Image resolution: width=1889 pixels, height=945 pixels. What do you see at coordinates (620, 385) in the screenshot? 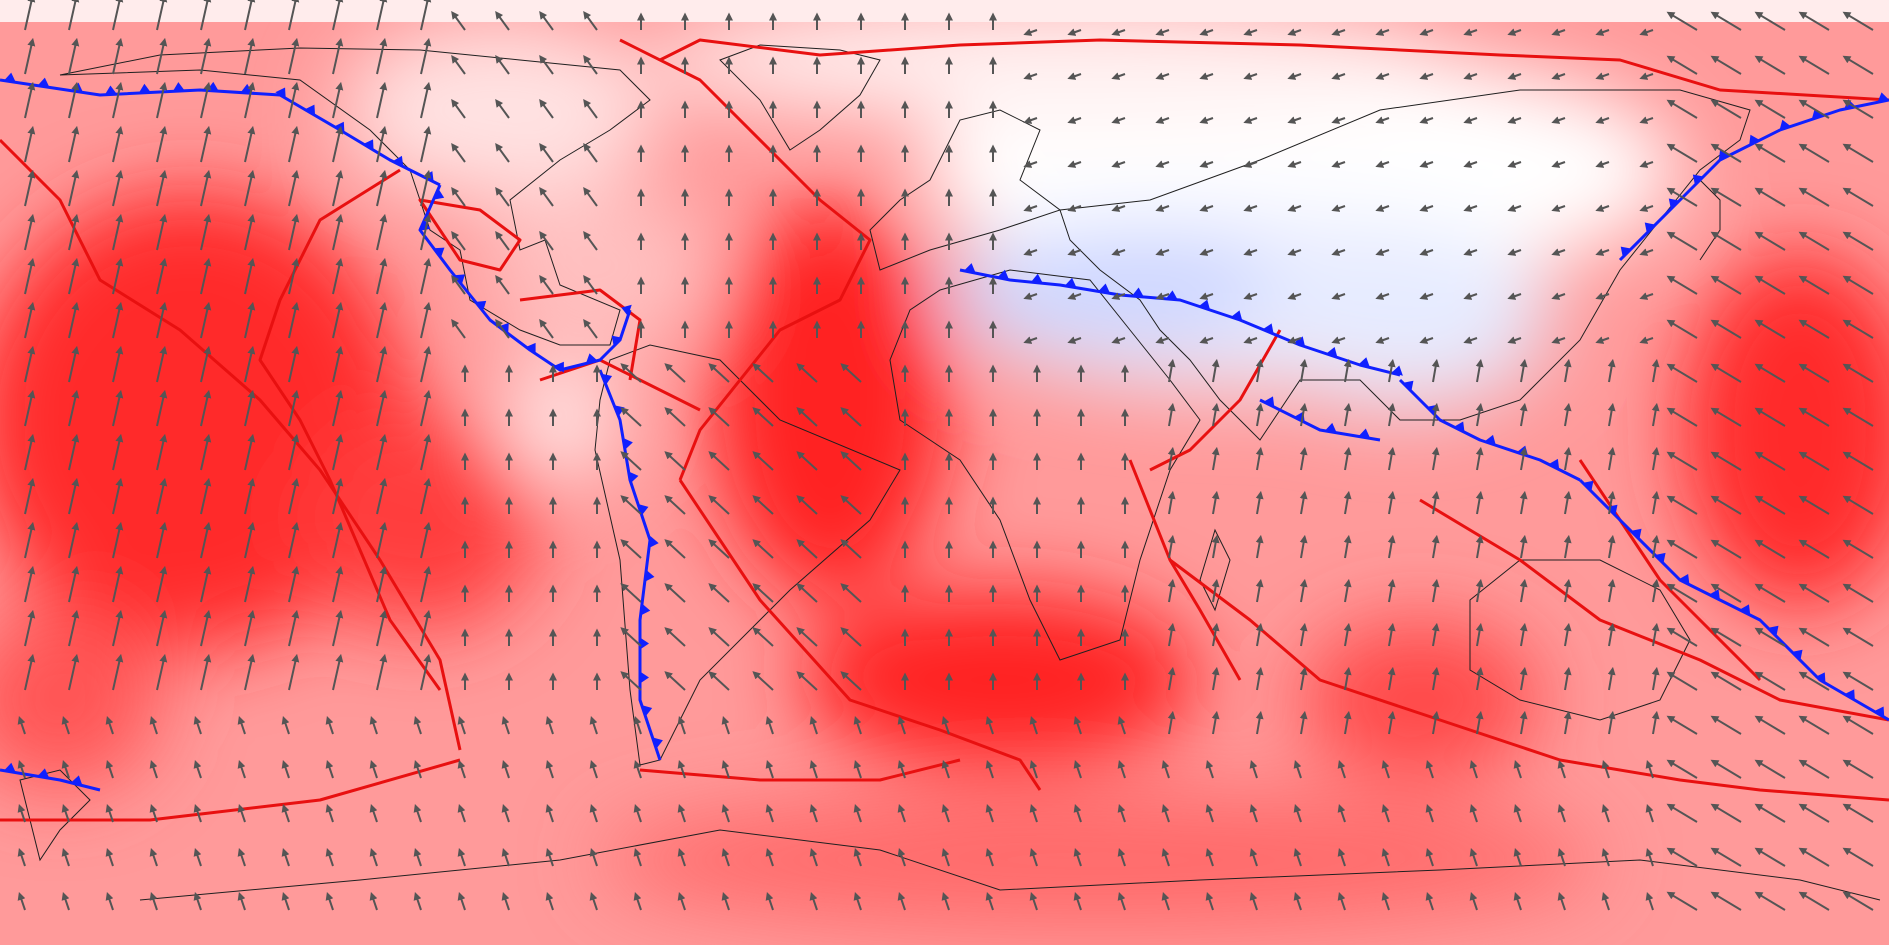
I see `boundary-nazca-cocos` at bounding box center [620, 385].